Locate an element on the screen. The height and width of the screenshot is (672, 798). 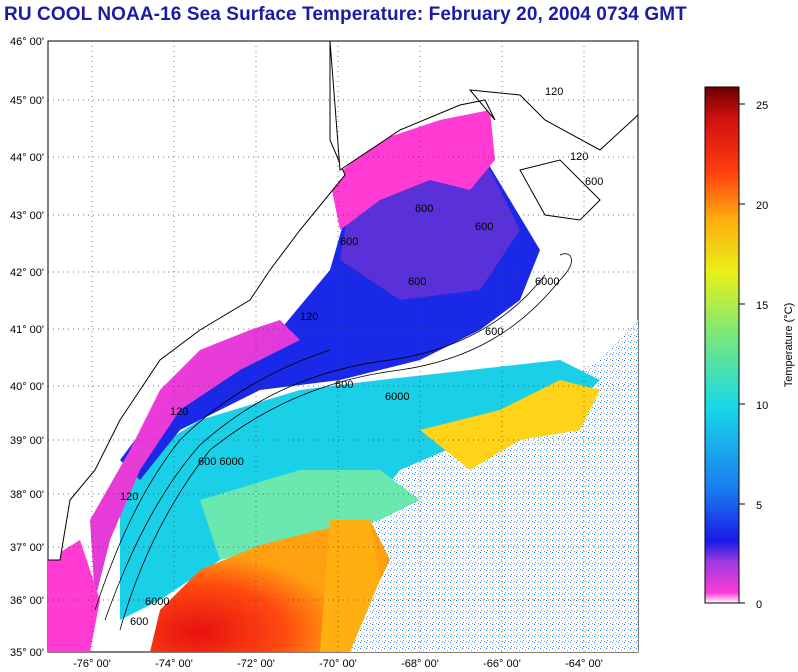
lon-label: -74° 00' is located at coordinates (174, 664).